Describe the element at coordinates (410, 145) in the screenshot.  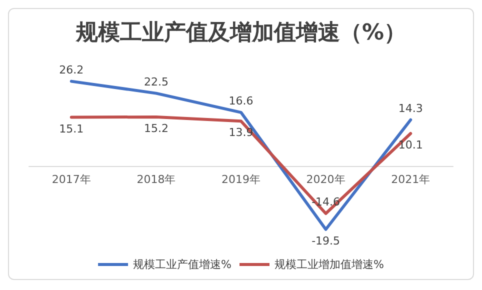
I see `data-label: 10.1` at that location.